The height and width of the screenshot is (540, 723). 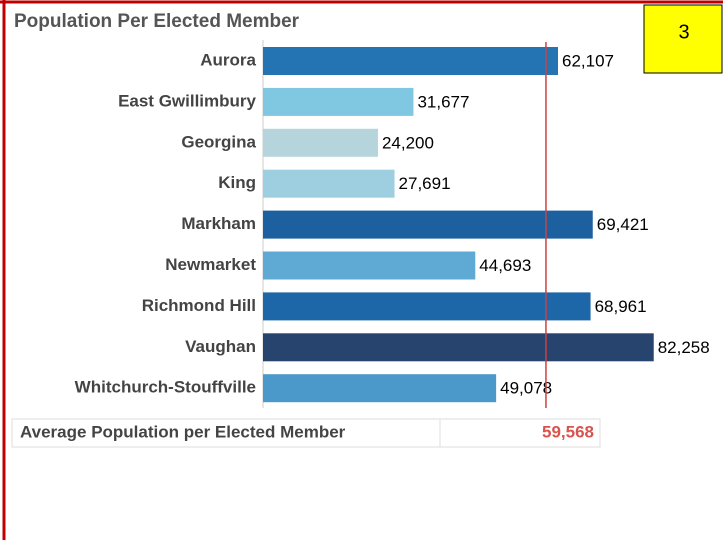 I want to click on summary-row, so click(x=306, y=433).